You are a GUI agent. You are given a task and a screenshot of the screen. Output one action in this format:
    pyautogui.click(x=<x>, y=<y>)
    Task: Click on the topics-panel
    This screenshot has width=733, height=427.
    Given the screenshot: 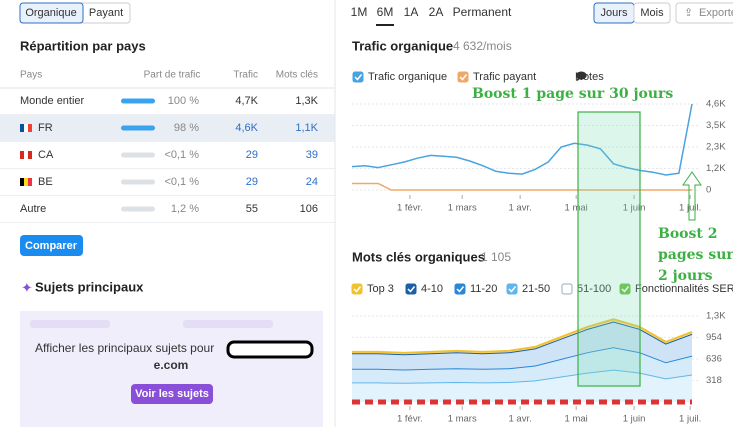 What is the action you would take?
    pyautogui.click(x=171, y=369)
    